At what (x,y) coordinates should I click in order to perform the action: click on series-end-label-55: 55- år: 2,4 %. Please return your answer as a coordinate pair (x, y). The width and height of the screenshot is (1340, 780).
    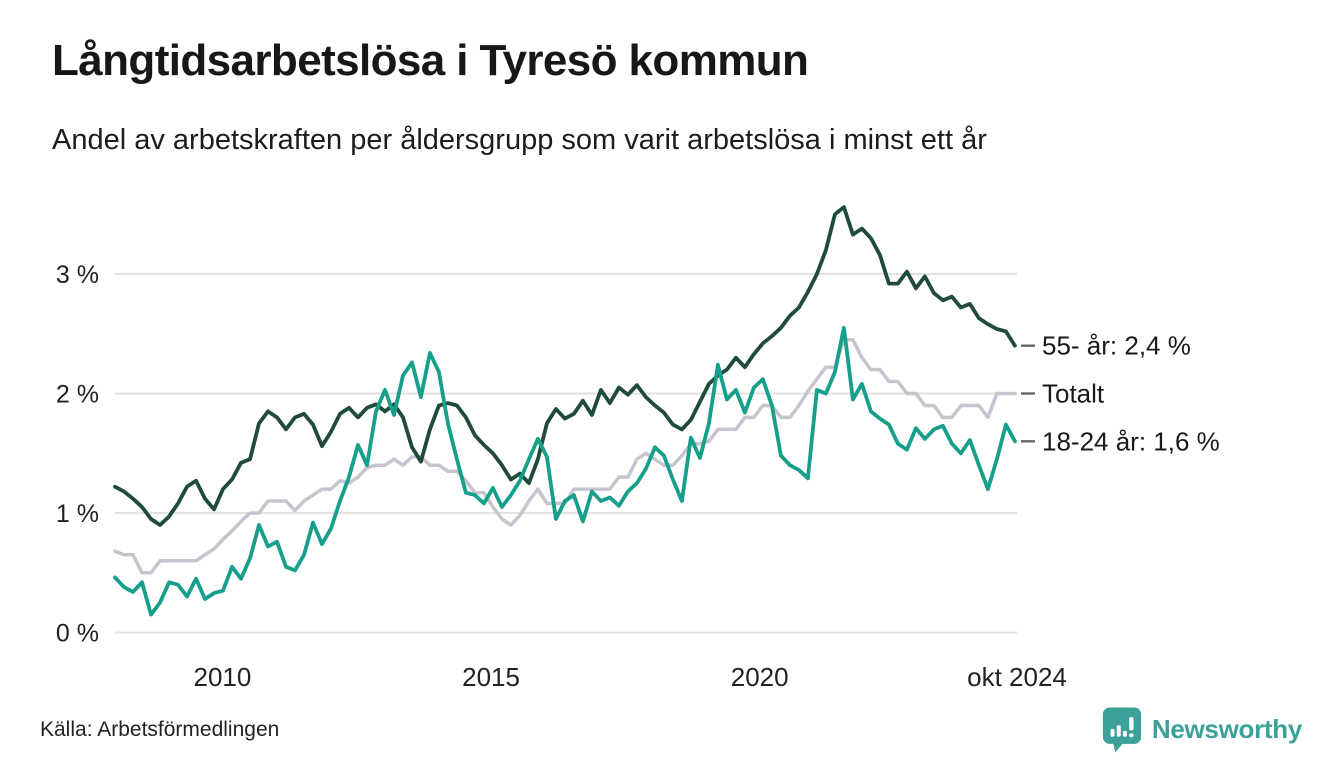
    Looking at the image, I should click on (1116, 346).